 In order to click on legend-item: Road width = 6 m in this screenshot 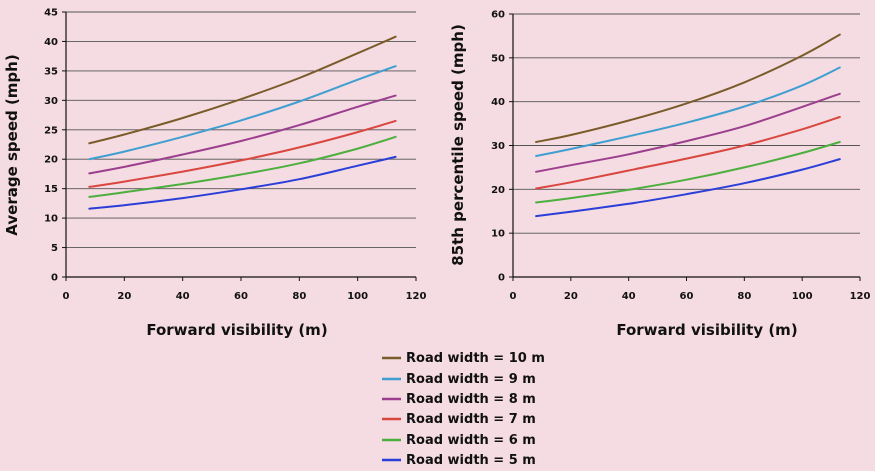, I will do `click(459, 440)`.